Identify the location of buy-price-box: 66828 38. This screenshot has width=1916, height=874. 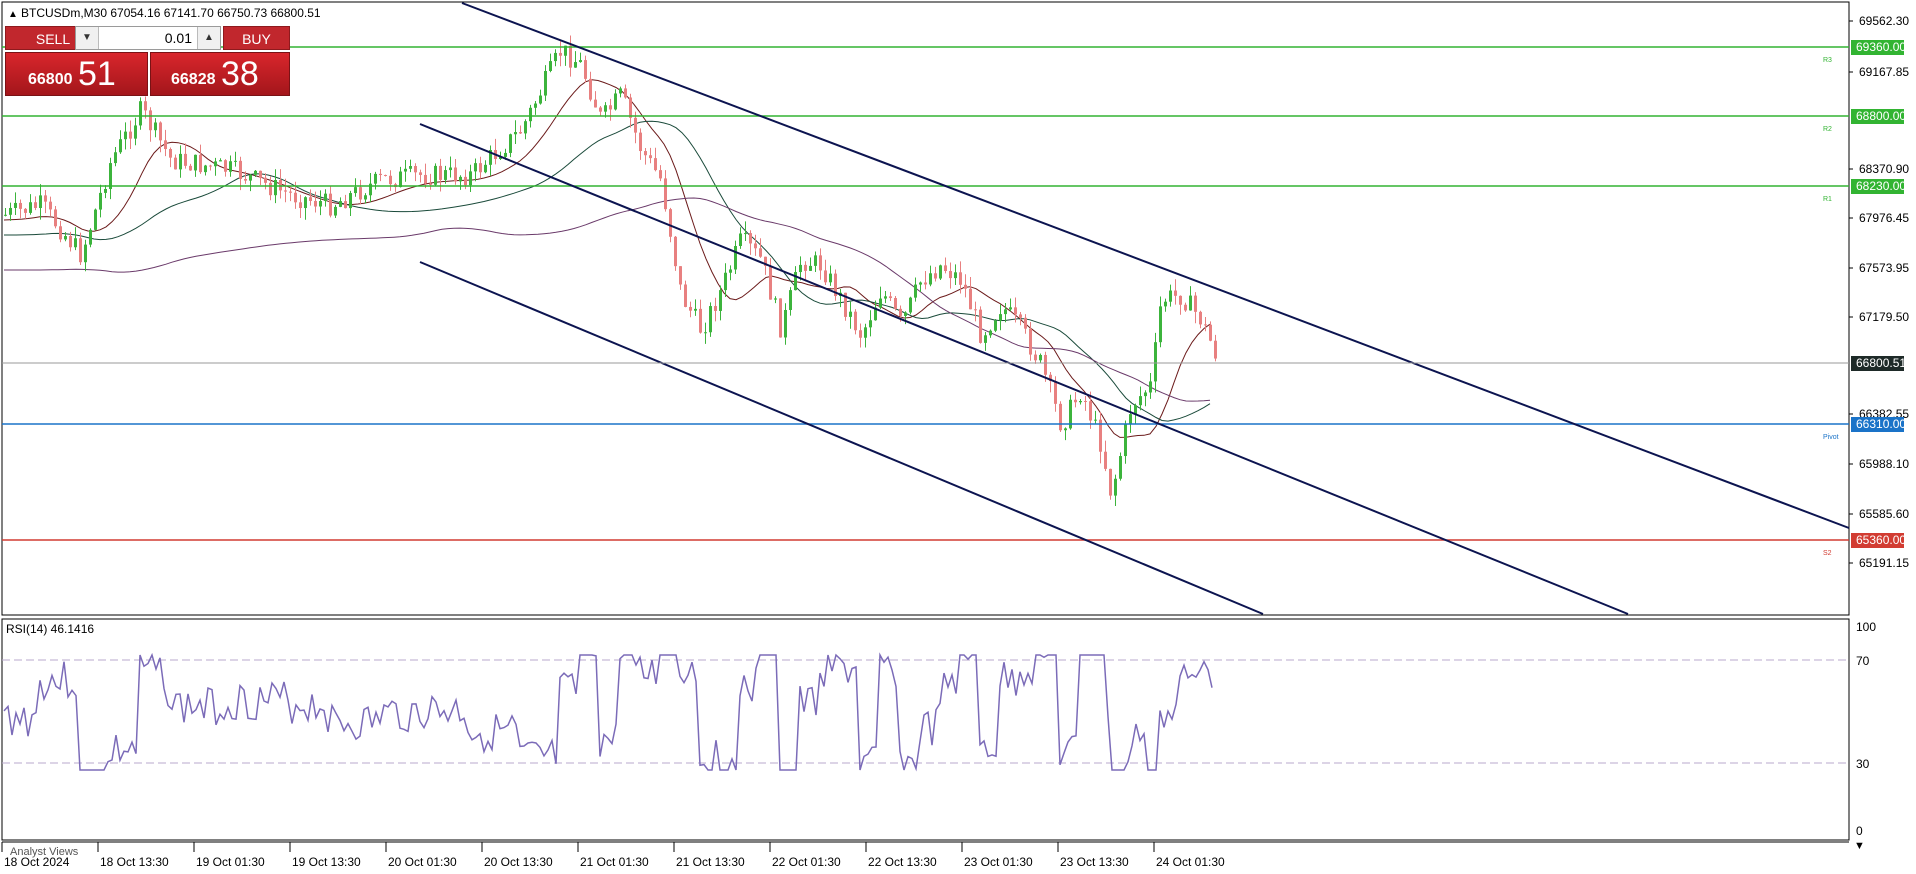
(220, 74).